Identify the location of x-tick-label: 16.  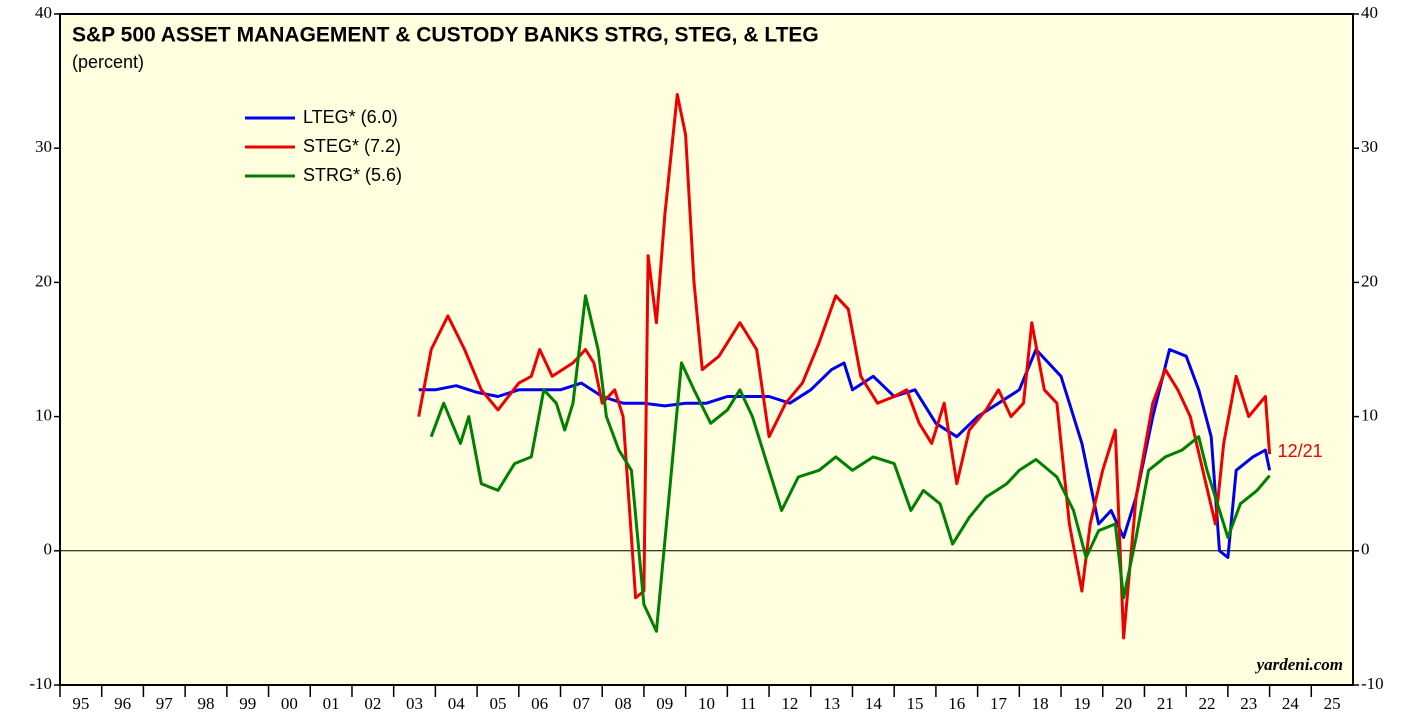
(956, 703).